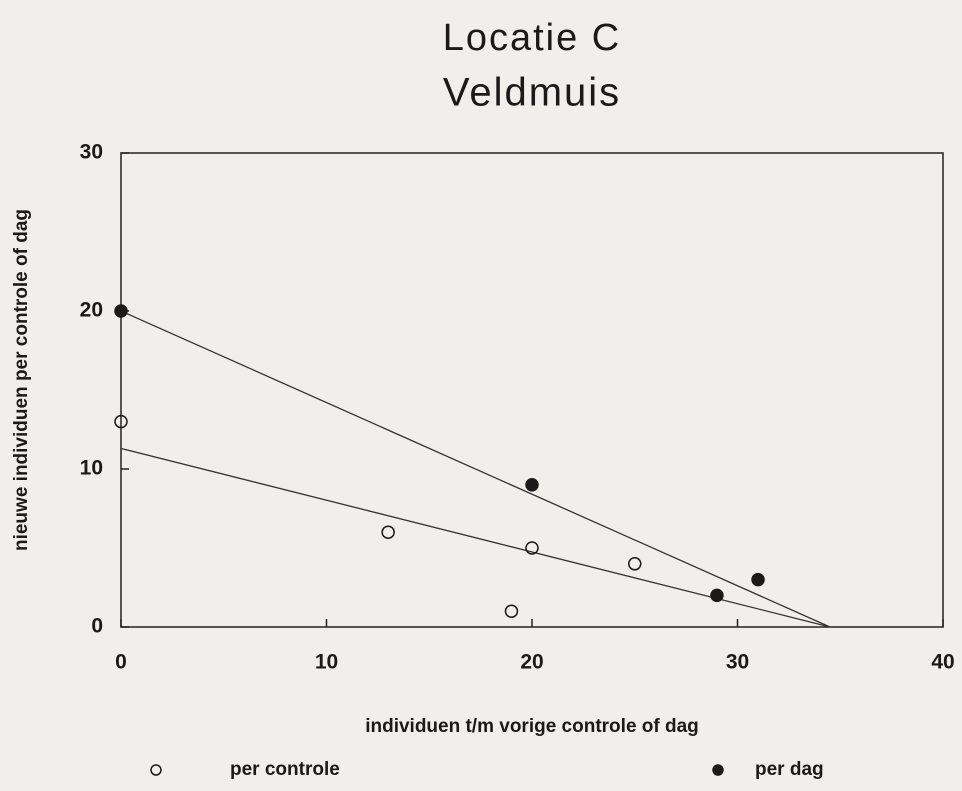  Describe the element at coordinates (285, 769) in the screenshot. I see `legend-label: per controle` at that location.